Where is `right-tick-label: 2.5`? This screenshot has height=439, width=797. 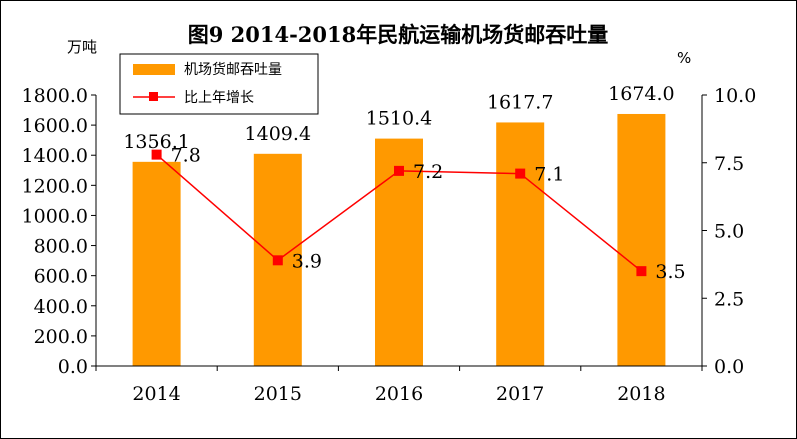 right-tick-label: 2.5 is located at coordinates (729, 299).